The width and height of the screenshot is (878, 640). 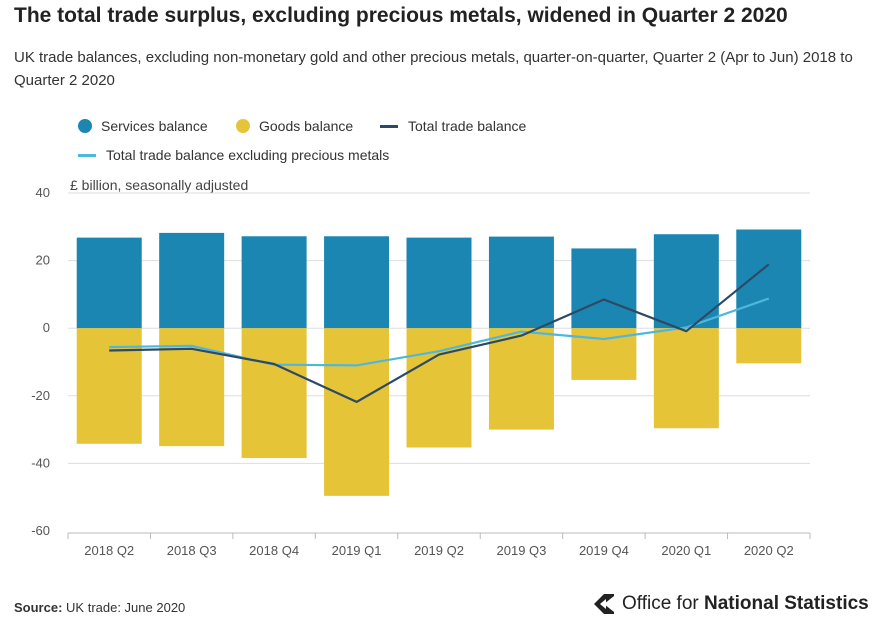 What do you see at coordinates (192, 550) in the screenshot?
I see `x-tick-label: 2018 Q3` at bounding box center [192, 550].